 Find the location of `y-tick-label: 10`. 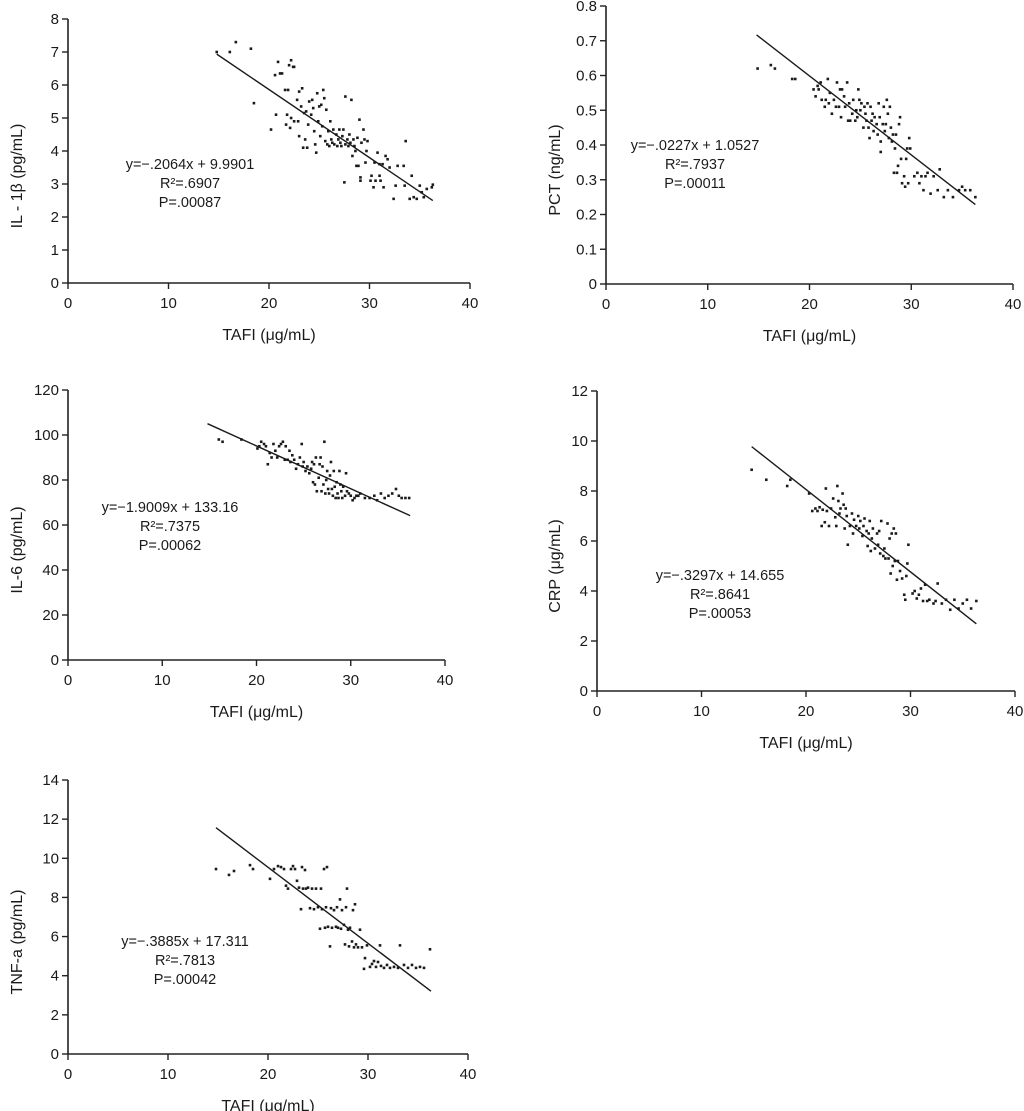

y-tick-label: 10 is located at coordinates (579, 441).